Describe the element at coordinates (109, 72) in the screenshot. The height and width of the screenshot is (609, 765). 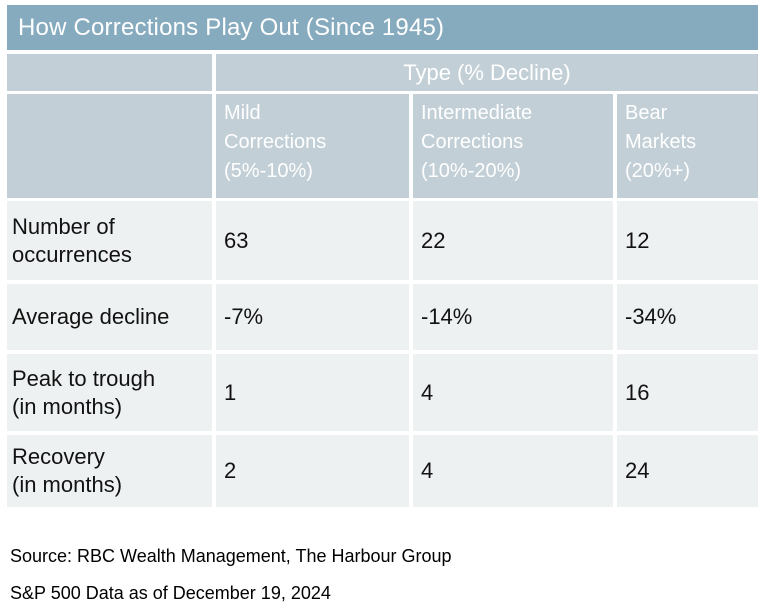
I see `corner-spacer-cell` at that location.